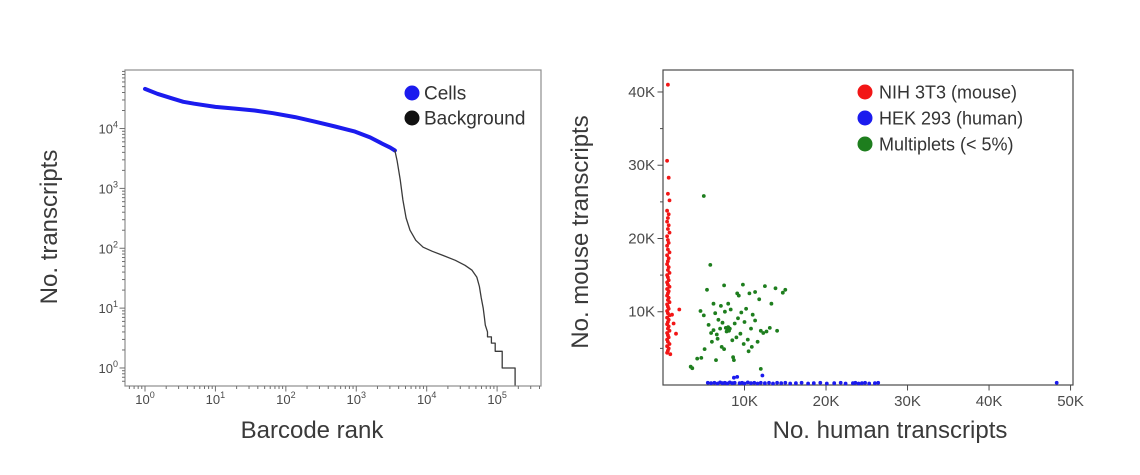 The width and height of the screenshot is (1140, 475). I want to click on x-tick-label: 10⁰, so click(144, 398).